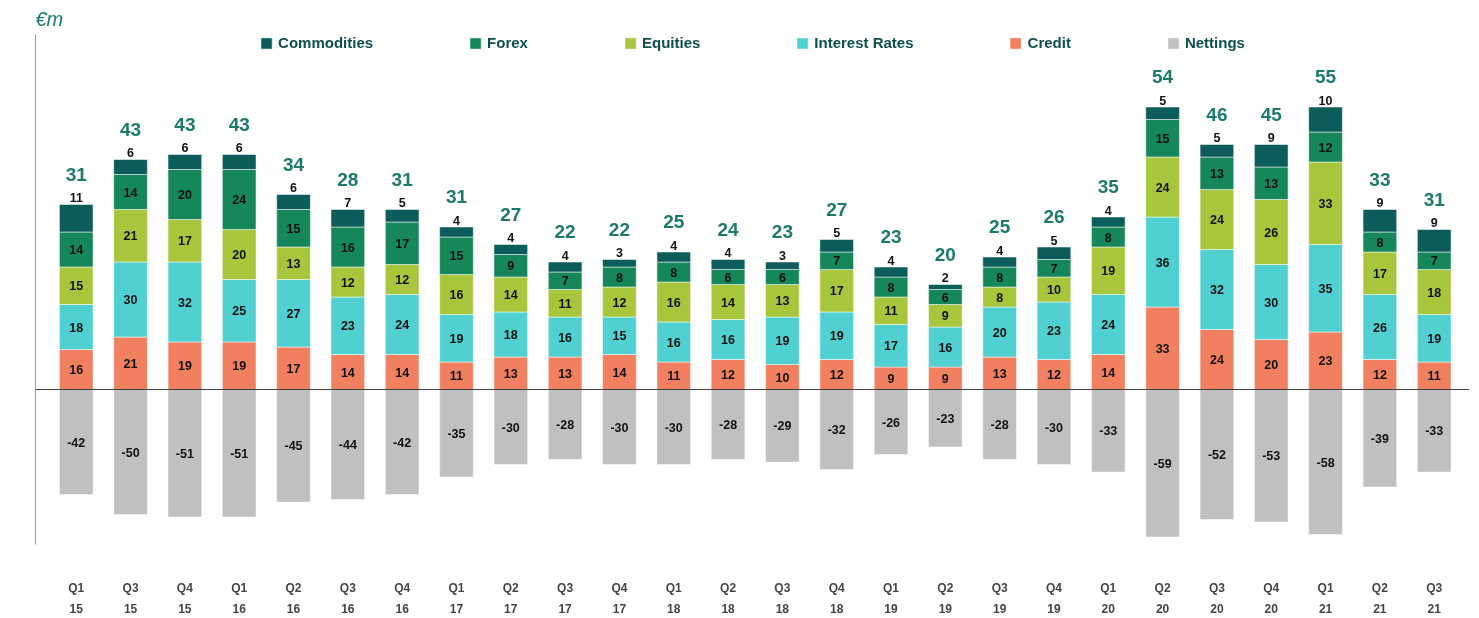 The height and width of the screenshot is (618, 1479). Describe the element at coordinates (728, 598) in the screenshot. I see `x-tick-label: Q2 18` at that location.